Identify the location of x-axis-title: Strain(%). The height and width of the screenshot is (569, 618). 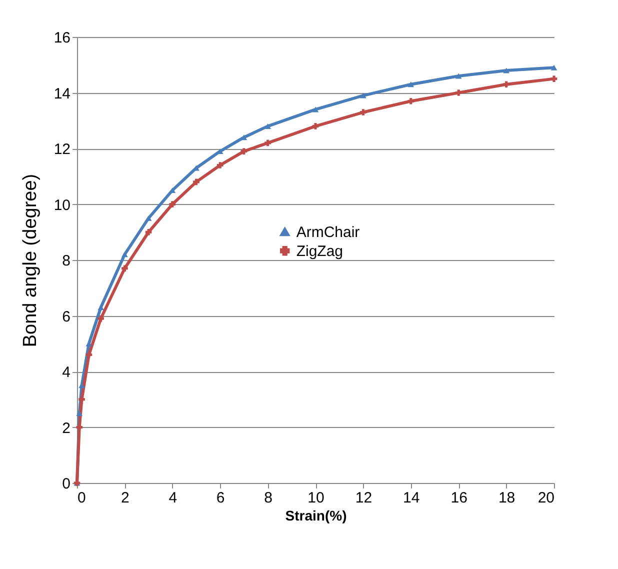
(316, 516).